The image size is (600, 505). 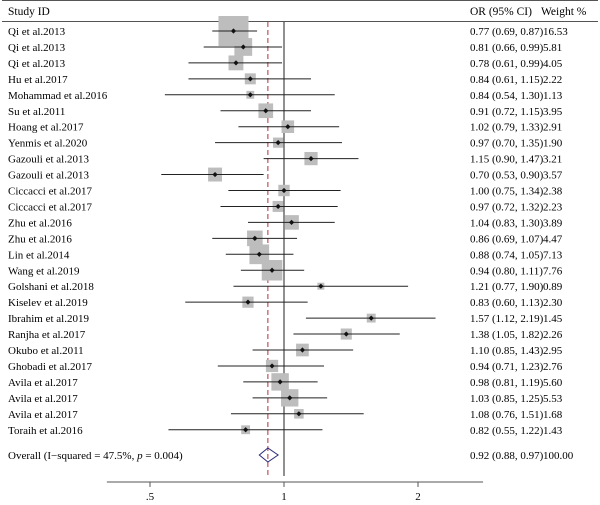 I want to click on study-weight: 2.23, so click(x=553, y=207).